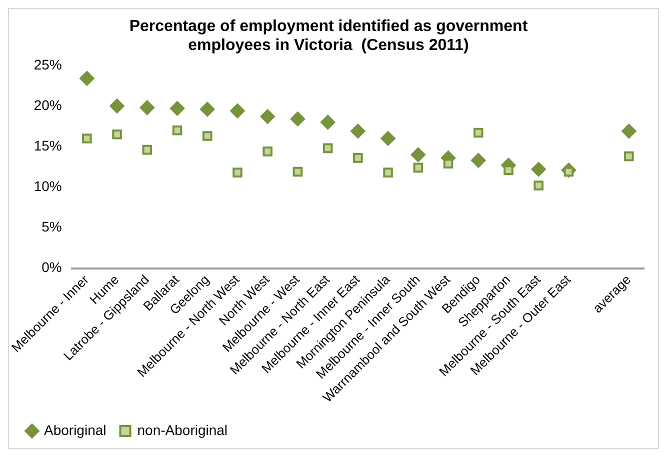 The width and height of the screenshot is (667, 457). Describe the element at coordinates (48, 104) in the screenshot. I see `y-tick-label: 20%` at that location.